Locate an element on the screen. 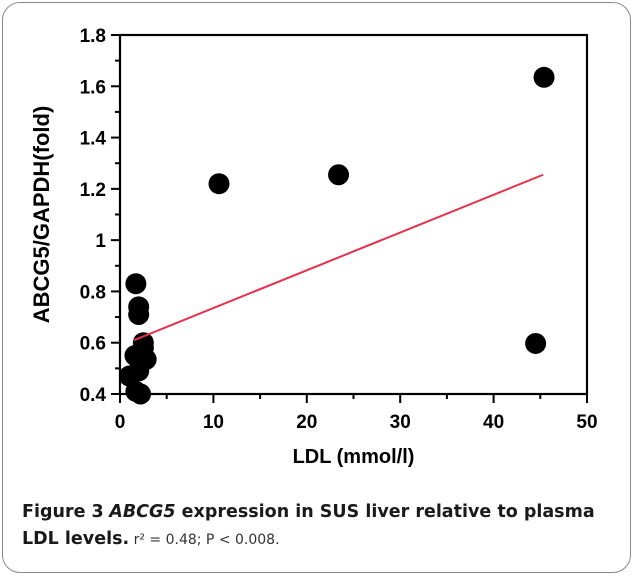  y-tick-label: 0.4 is located at coordinates (93, 395).